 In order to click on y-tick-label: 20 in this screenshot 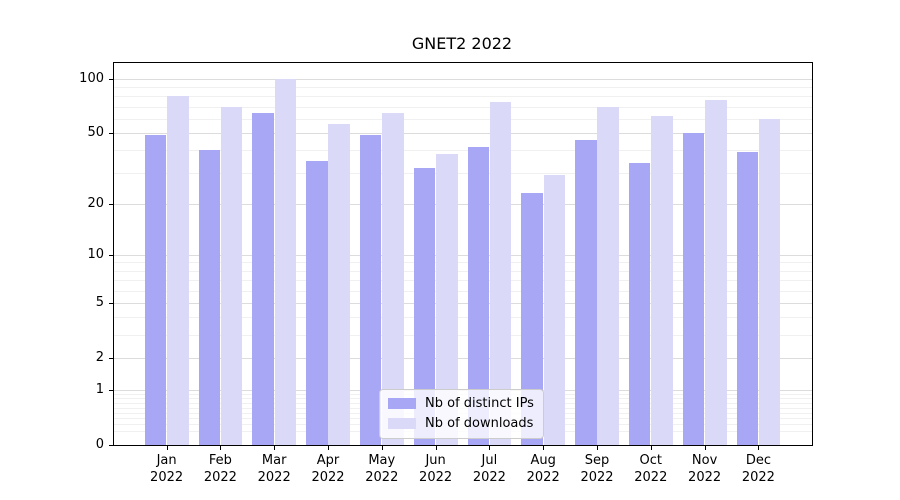, I will do `click(95, 203)`.